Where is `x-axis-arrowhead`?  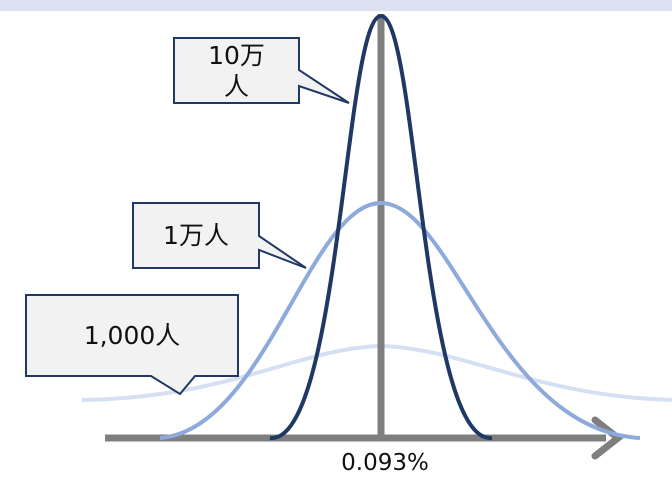 x-axis-arrowhead is located at coordinates (607, 438).